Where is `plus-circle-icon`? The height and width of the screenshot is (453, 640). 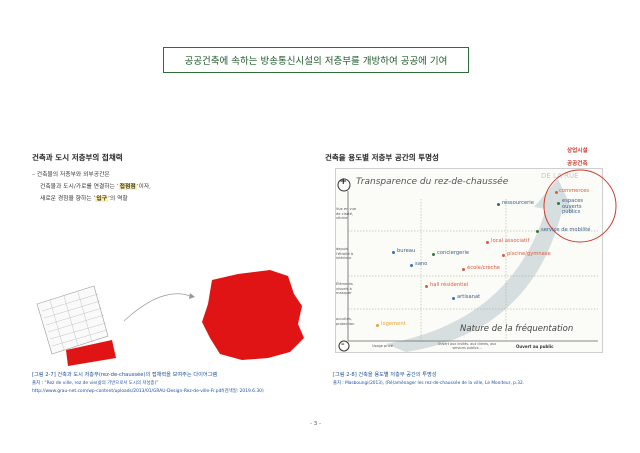
plus-circle-icon is located at coordinates (344, 185).